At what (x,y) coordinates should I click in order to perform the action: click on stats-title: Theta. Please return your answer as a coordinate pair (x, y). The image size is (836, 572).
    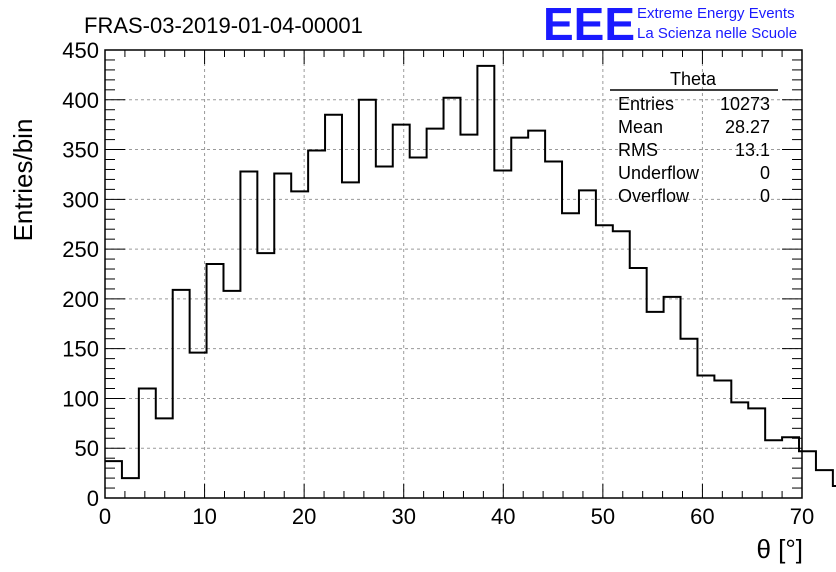
    Looking at the image, I should click on (693, 79).